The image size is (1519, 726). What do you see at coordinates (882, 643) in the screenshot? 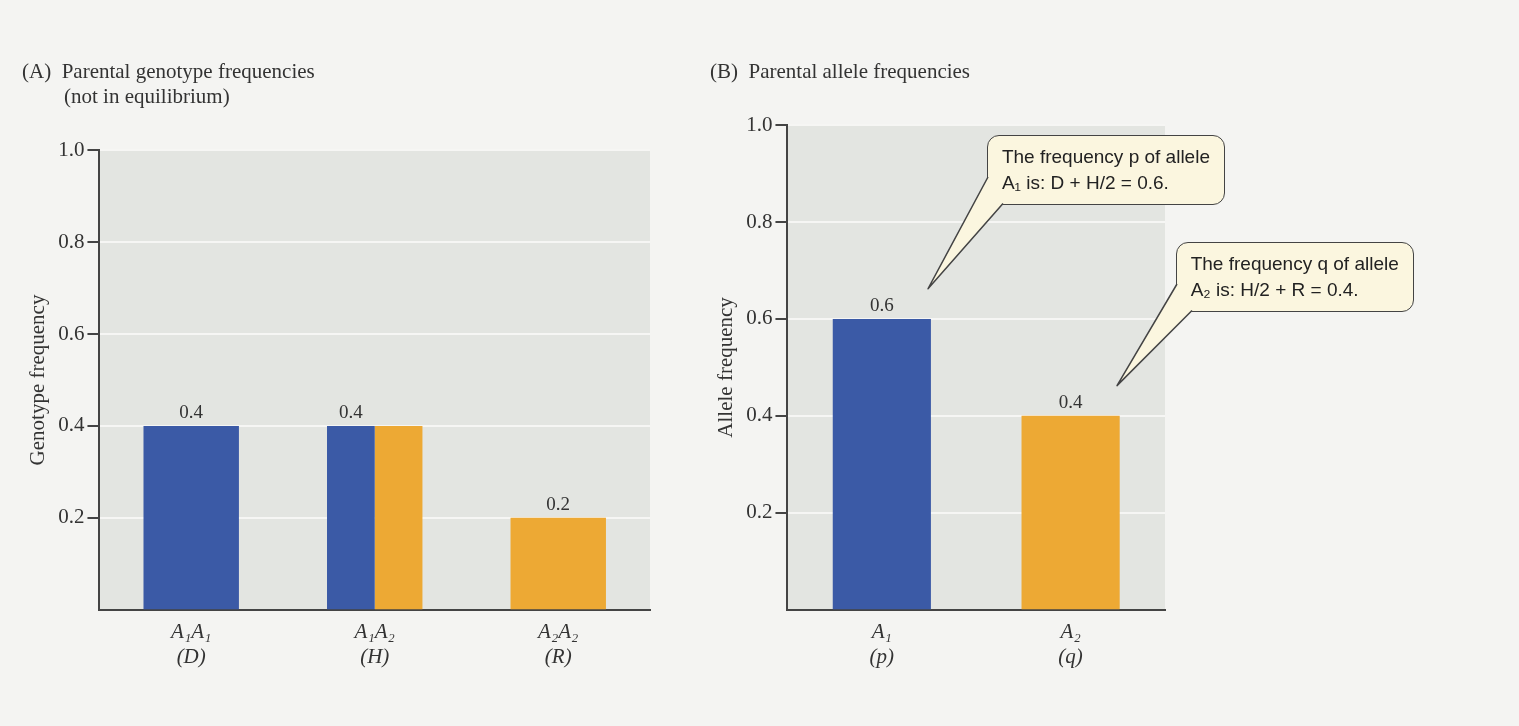
I see `x-tick-label: A₁ (p)` at bounding box center [882, 643].